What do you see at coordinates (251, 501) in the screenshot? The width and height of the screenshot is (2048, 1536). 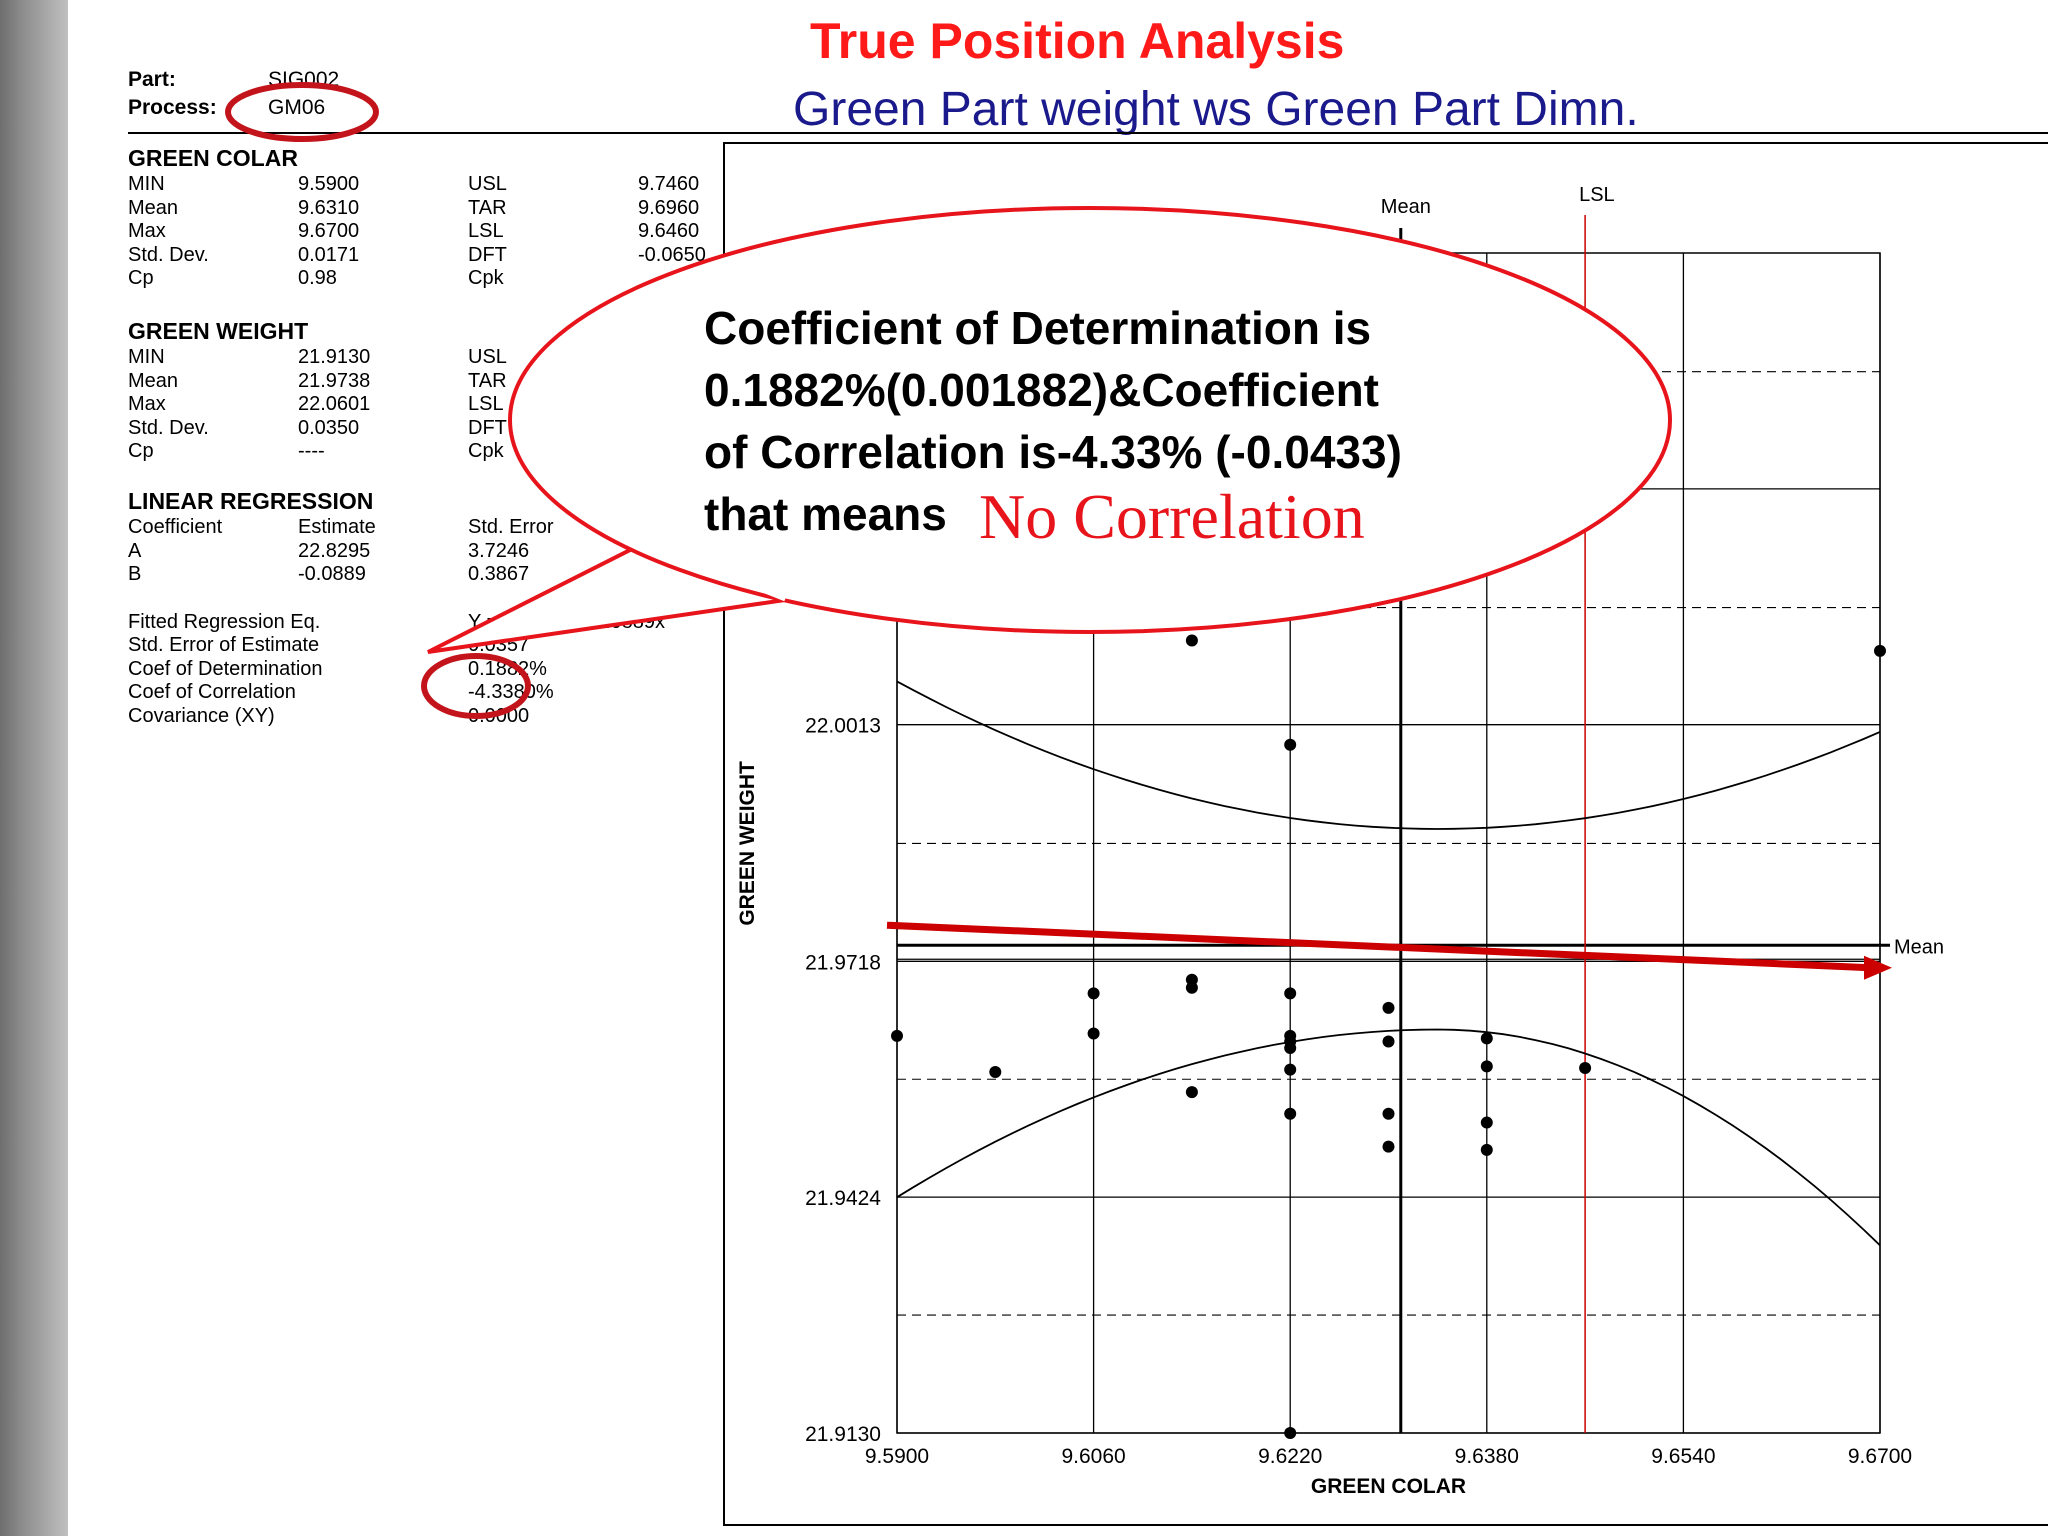 I see `linear-regression-title: LINEAR REGRESSION` at bounding box center [251, 501].